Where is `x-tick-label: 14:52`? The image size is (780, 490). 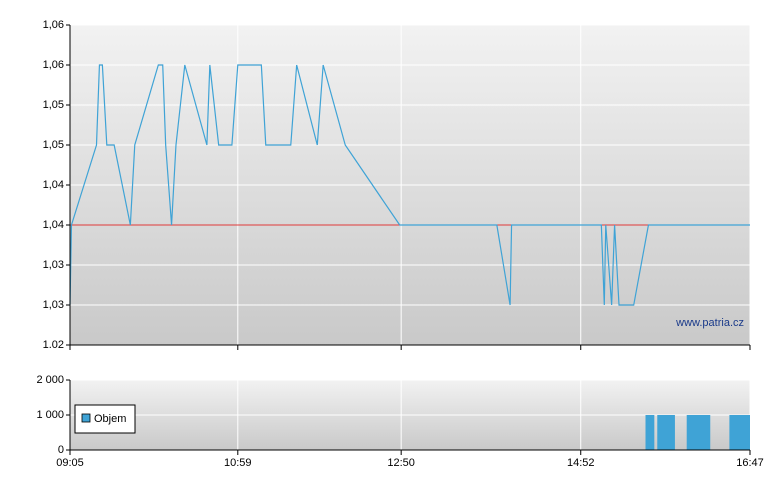
x-tick-label: 14:52 is located at coordinates (581, 463).